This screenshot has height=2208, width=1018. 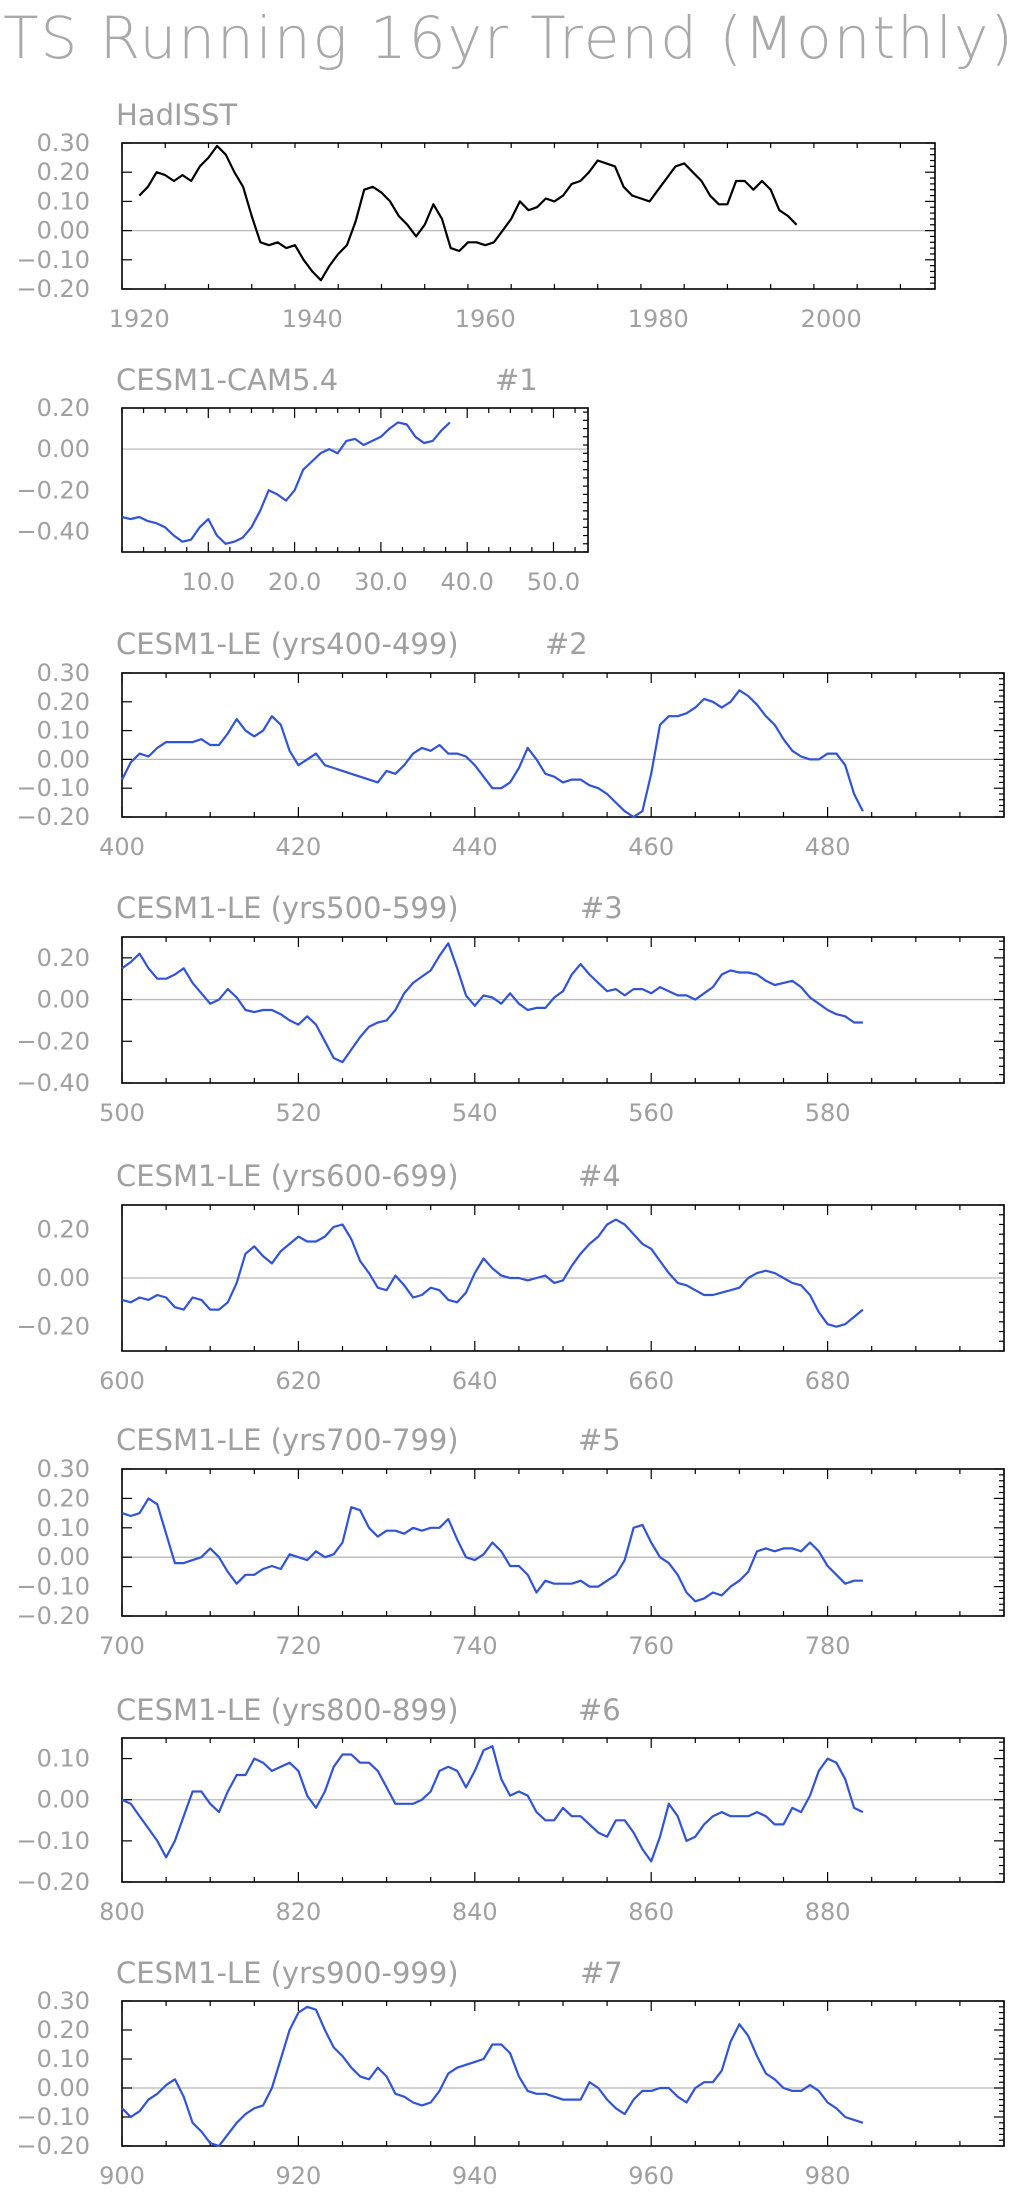 I want to click on panel-tag: #3, so click(x=601, y=908).